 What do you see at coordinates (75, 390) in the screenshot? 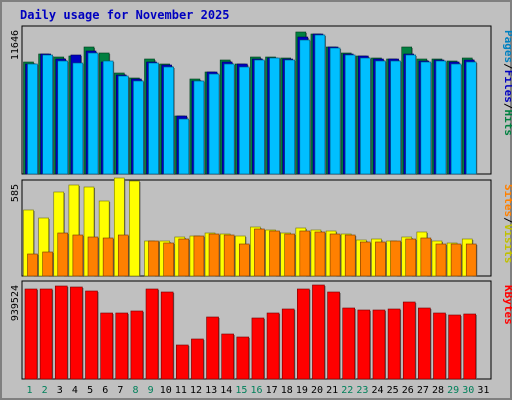
I see `x-tick-label: 4` at bounding box center [75, 390].